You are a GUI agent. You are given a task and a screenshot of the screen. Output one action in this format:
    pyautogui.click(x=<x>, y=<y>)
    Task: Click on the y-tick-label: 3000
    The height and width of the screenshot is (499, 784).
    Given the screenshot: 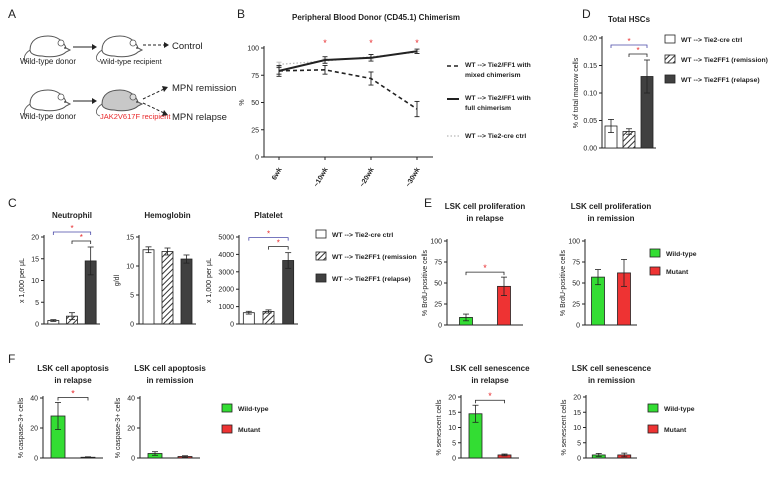 What is the action you would take?
    pyautogui.click(x=226, y=272)
    